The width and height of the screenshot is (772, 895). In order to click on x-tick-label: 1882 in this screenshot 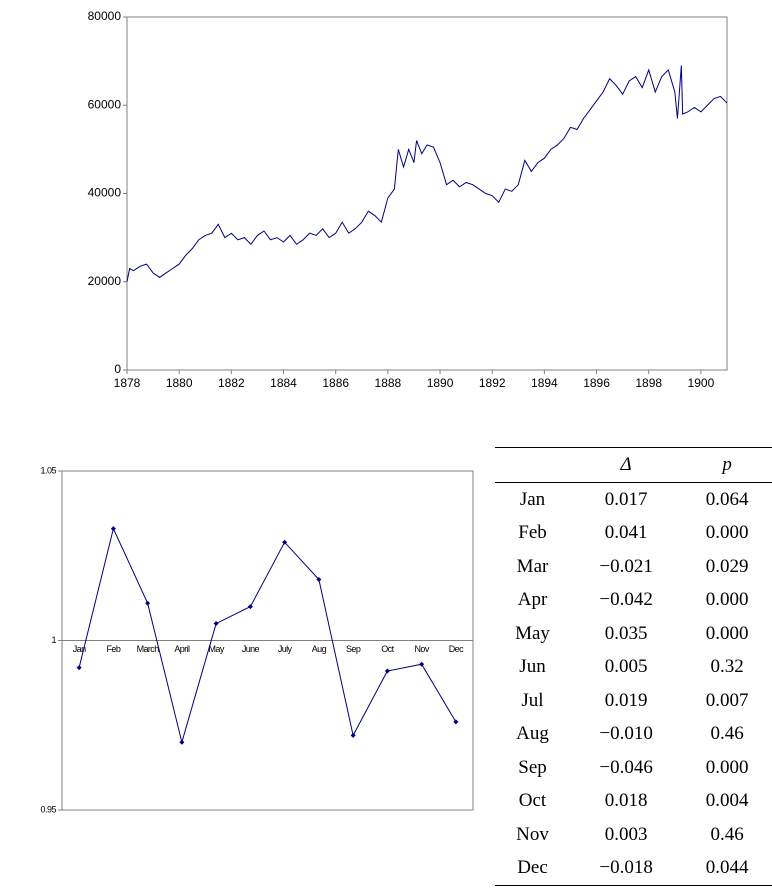, I will do `click(231, 383)`.